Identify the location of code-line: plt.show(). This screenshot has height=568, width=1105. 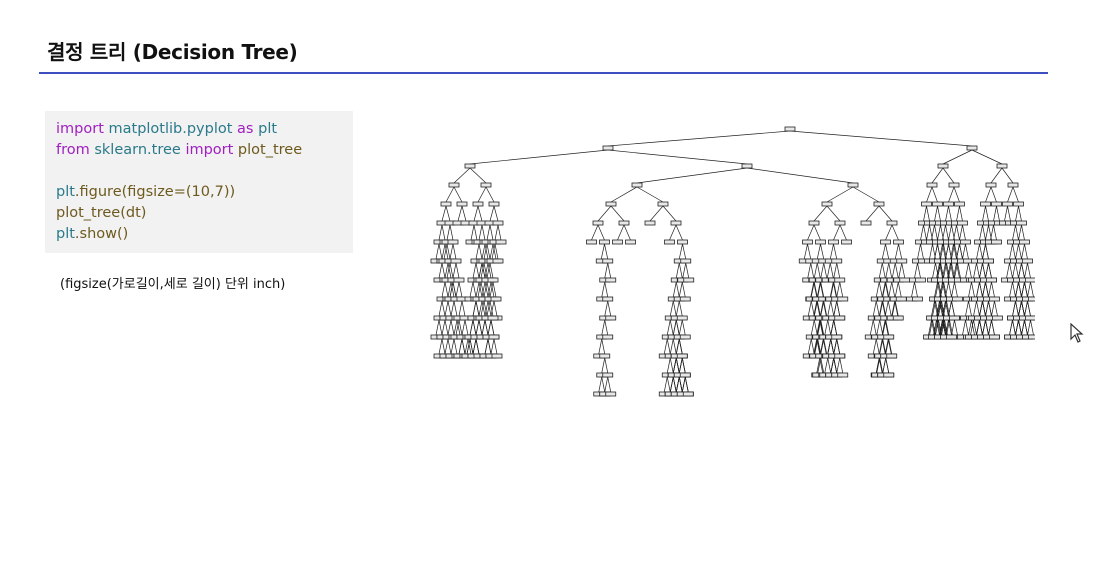
(92, 234).